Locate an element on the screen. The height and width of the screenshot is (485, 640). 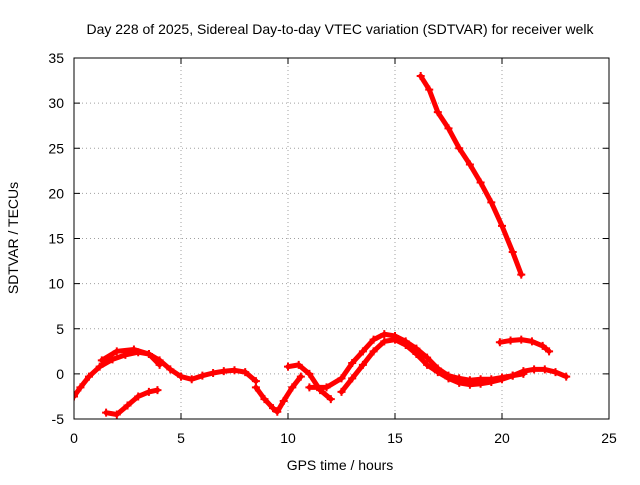
y-tick-label: 35 is located at coordinates (56, 58).